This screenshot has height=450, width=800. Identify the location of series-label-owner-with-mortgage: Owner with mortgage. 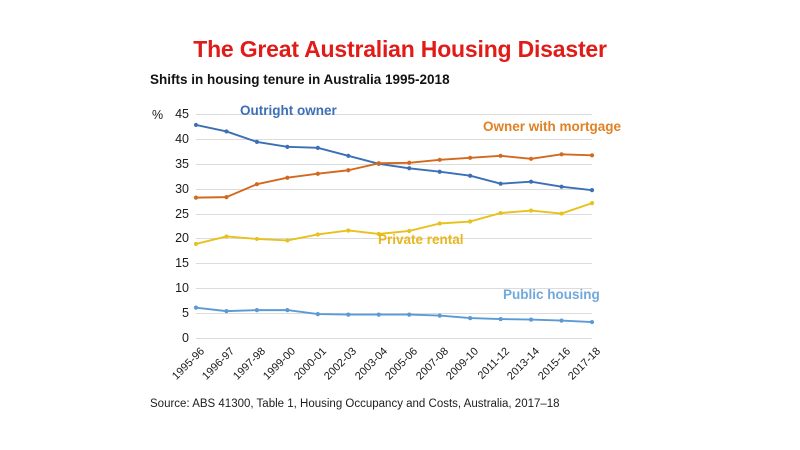
(552, 126).